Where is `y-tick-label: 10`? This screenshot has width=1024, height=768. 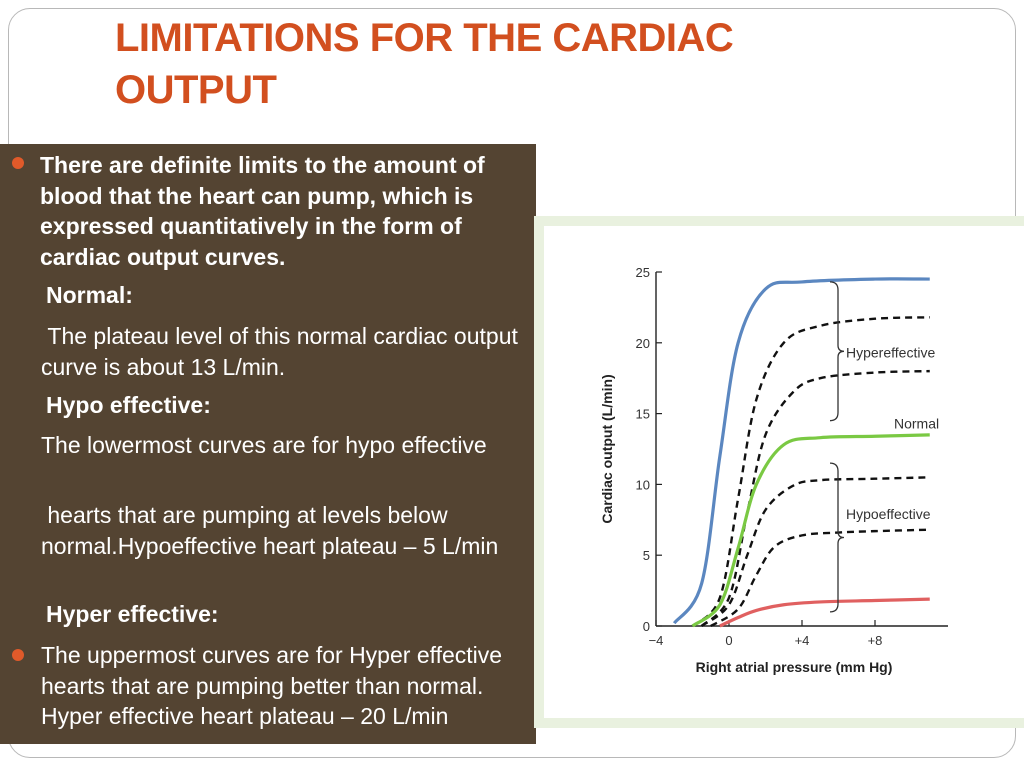 y-tick-label: 10 is located at coordinates (643, 484).